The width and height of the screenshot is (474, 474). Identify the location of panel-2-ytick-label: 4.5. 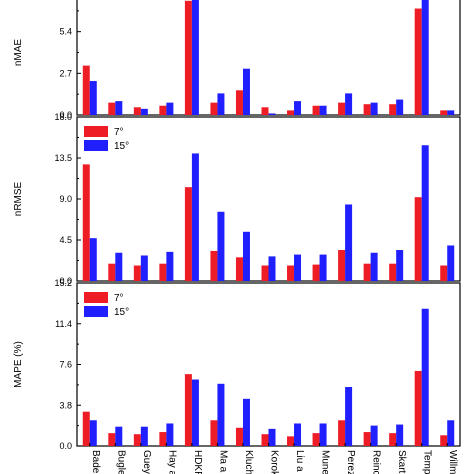
(65, 240).